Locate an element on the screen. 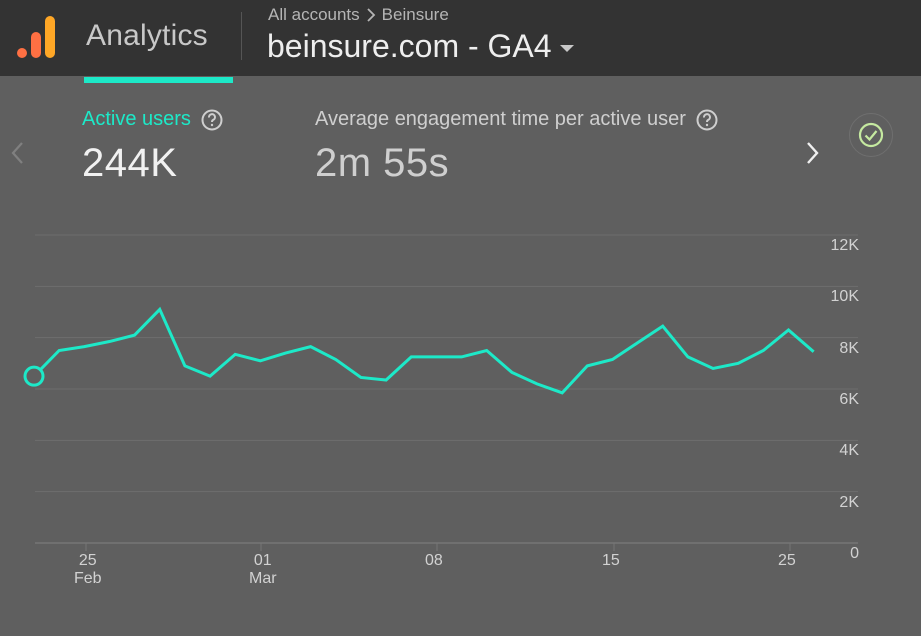 This screenshot has width=921, height=636. metric-active-users: Active users 244K is located at coordinates (152, 147).